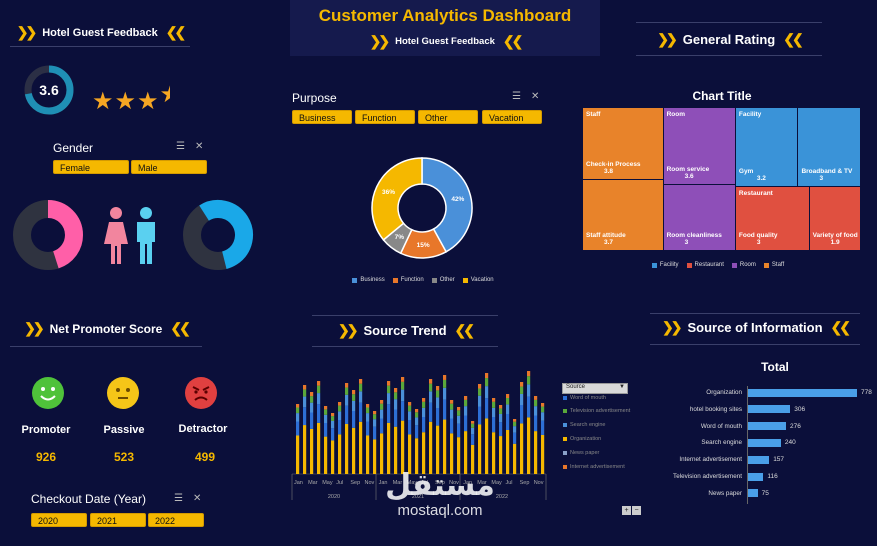 Image resolution: width=877 pixels, height=546 pixels. What do you see at coordinates (418, 497) in the screenshot?
I see `trend-year-label: 2021` at bounding box center [418, 497].